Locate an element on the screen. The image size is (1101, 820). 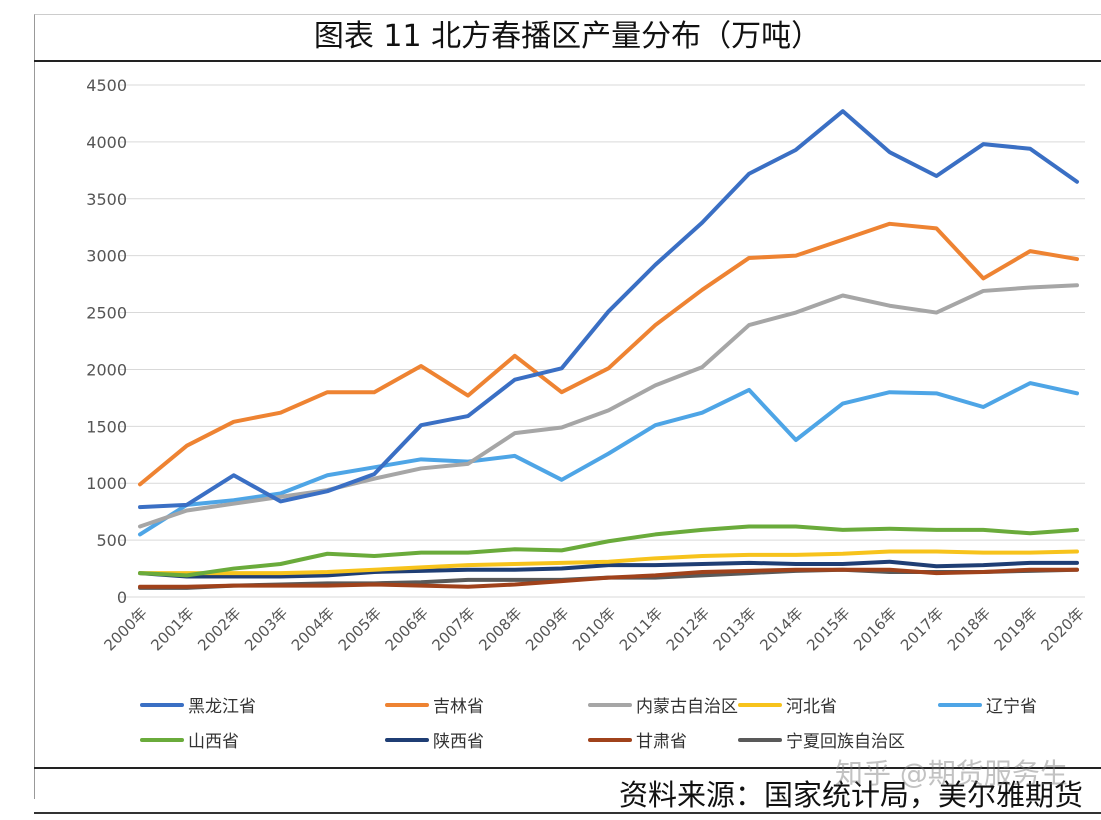
x-tick-label: 2007年 is located at coordinates (453, 629).